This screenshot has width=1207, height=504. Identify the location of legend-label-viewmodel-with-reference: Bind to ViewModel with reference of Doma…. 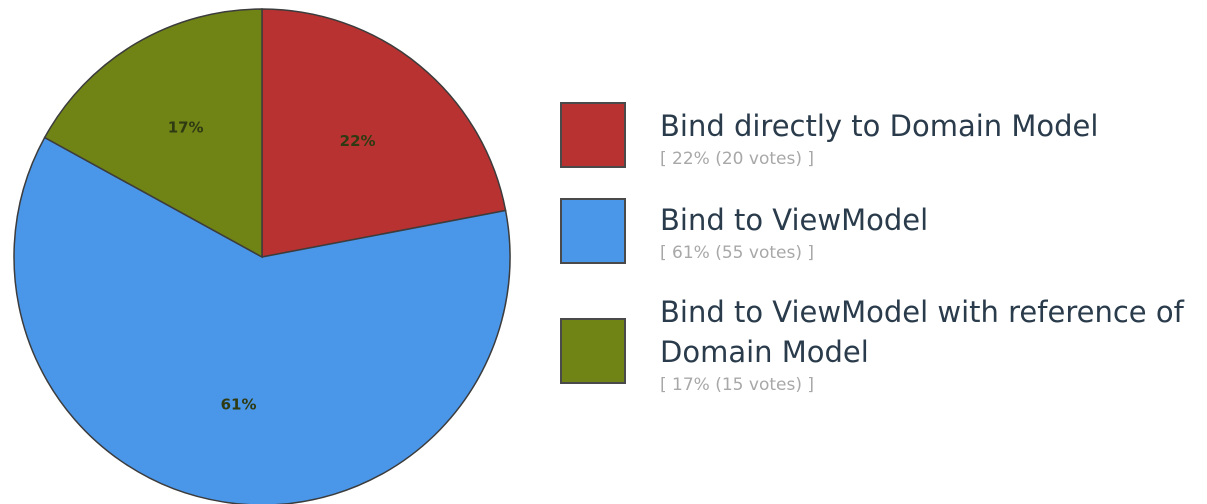
(922, 332).